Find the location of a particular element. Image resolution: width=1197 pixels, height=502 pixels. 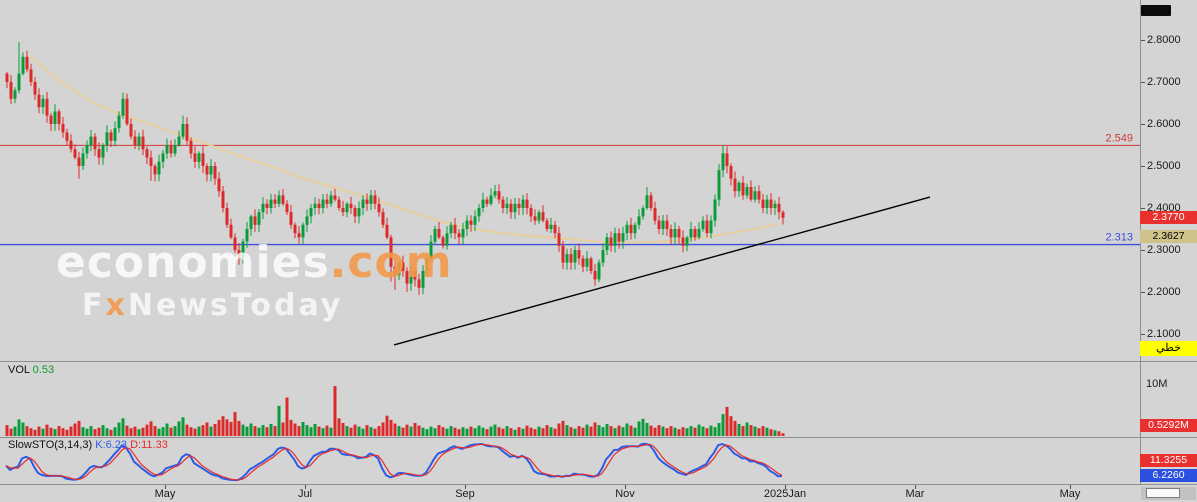

stochastic-panel-label: SlowSTO(3,14,3) K:6.23 D:11.33 is located at coordinates (88, 445).